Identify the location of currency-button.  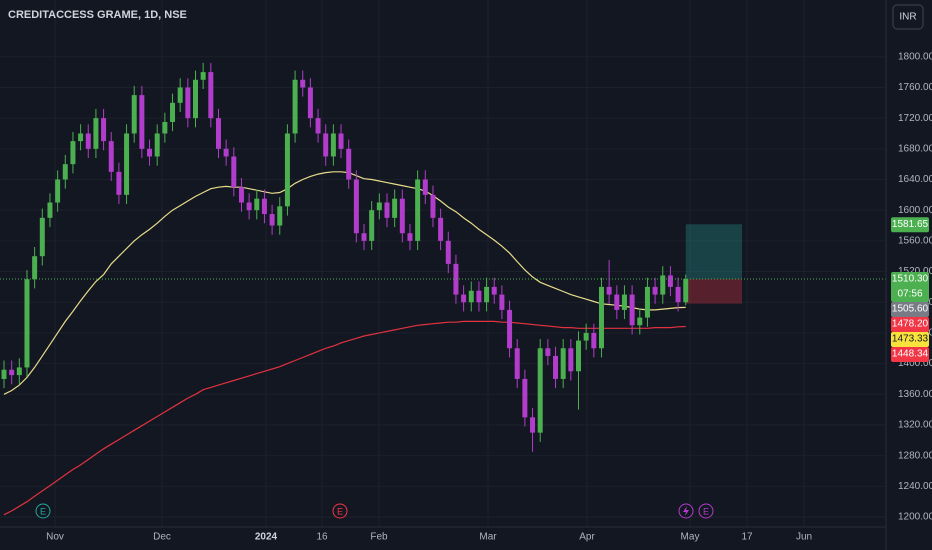
(908, 17).